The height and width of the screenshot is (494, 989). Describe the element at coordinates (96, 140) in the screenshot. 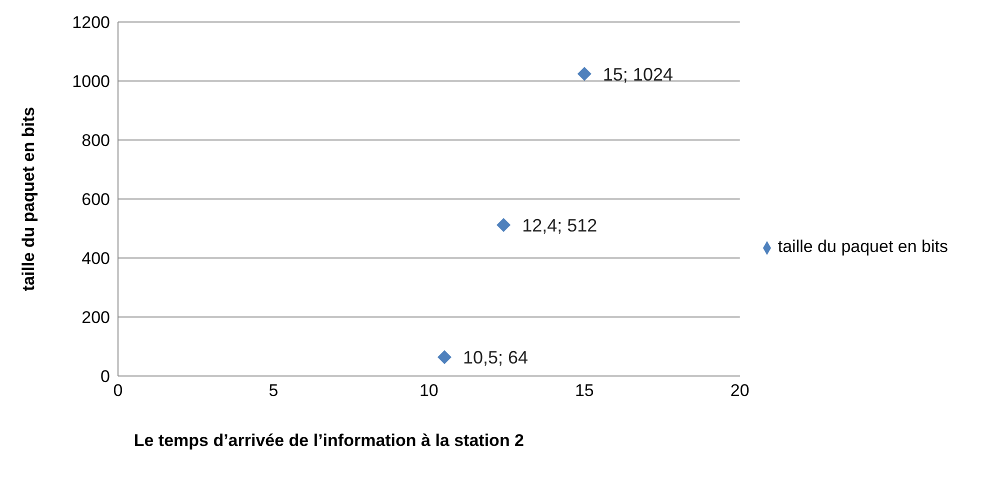

I see `y-tick-label: 800` at that location.